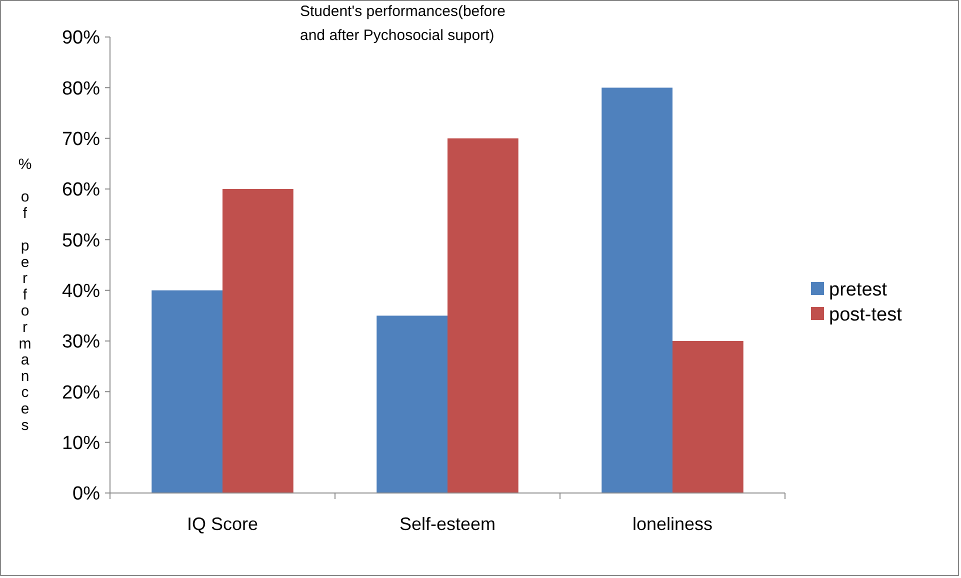 The width and height of the screenshot is (961, 578). Describe the element at coordinates (81, 291) in the screenshot. I see `y-tick-label: 40%` at that location.